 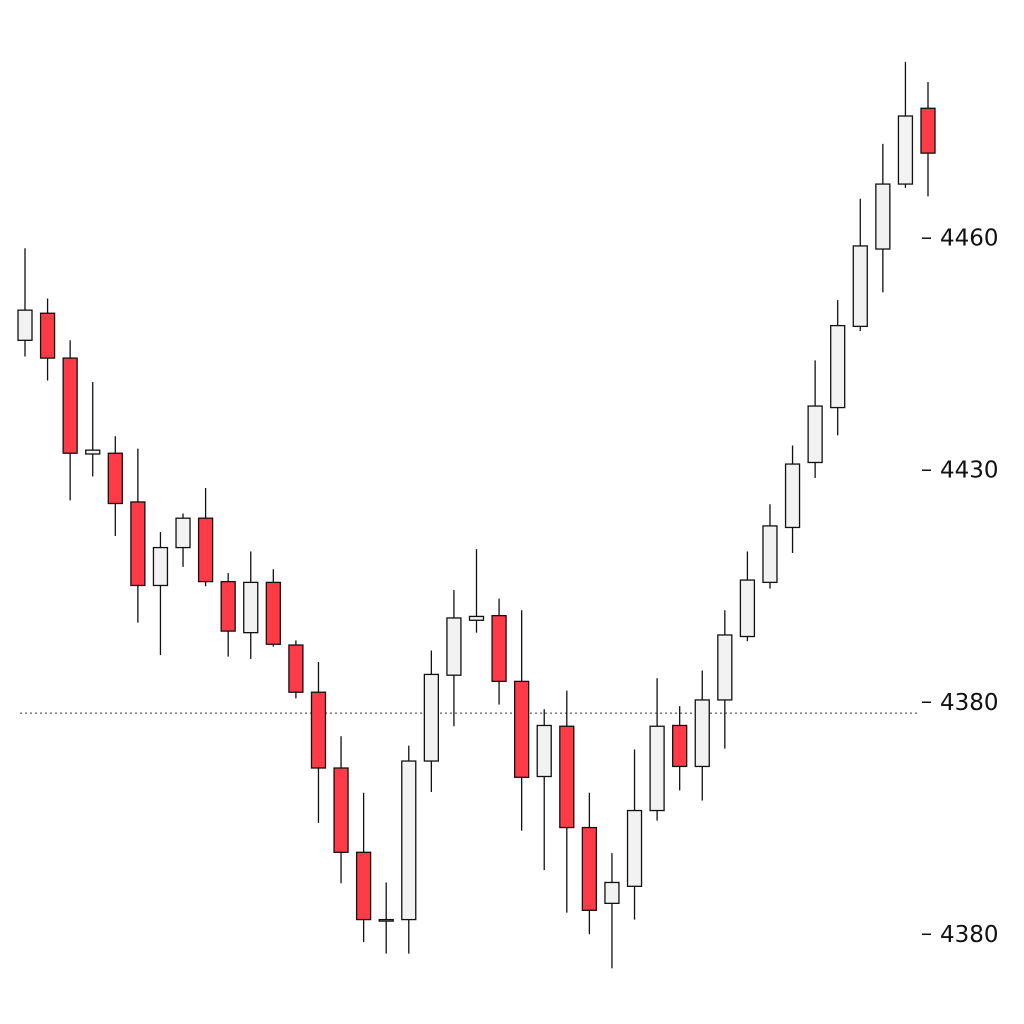 I want to click on y-tick-label: 4460, so click(x=969, y=239).